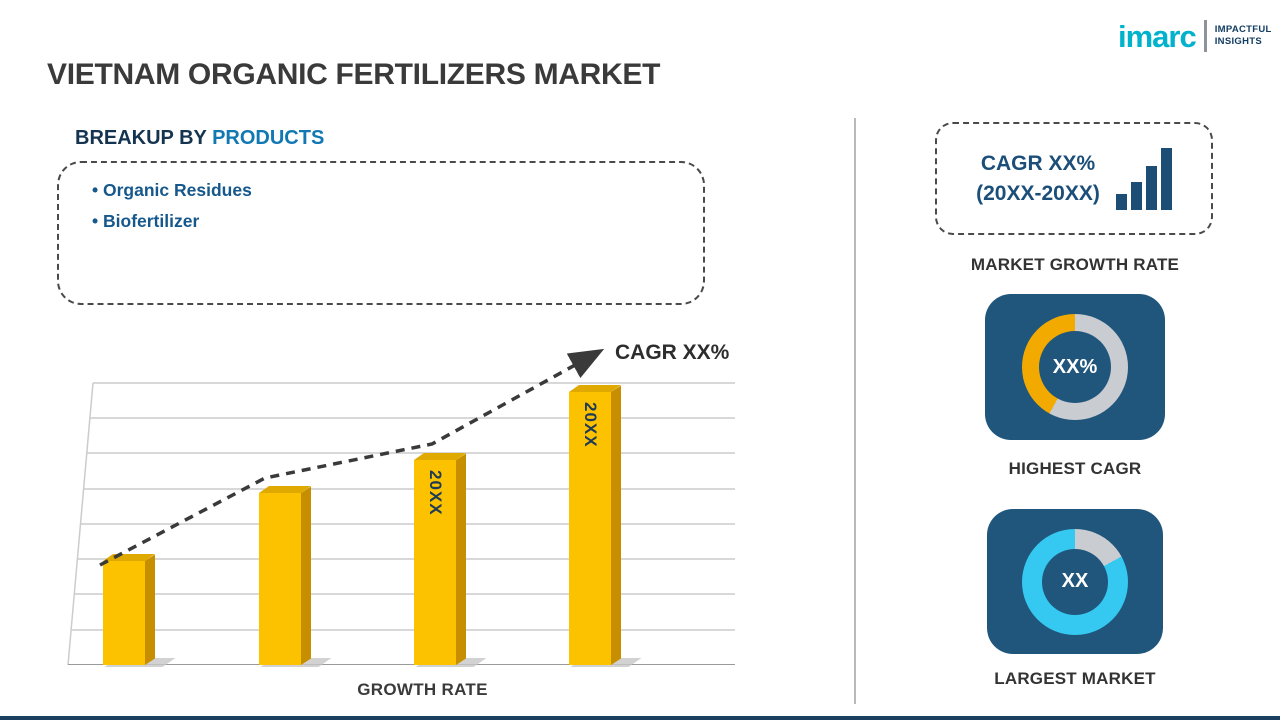  What do you see at coordinates (422, 689) in the screenshot?
I see `chart-x-axis-label: GROWTH RATE` at bounding box center [422, 689].